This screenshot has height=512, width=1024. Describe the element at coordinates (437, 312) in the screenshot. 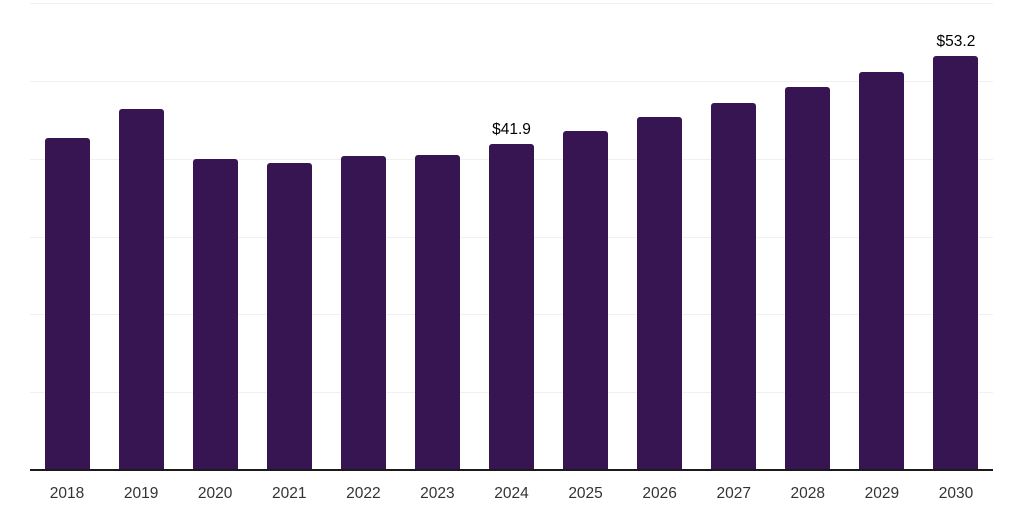

I see `bar-2023` at that location.